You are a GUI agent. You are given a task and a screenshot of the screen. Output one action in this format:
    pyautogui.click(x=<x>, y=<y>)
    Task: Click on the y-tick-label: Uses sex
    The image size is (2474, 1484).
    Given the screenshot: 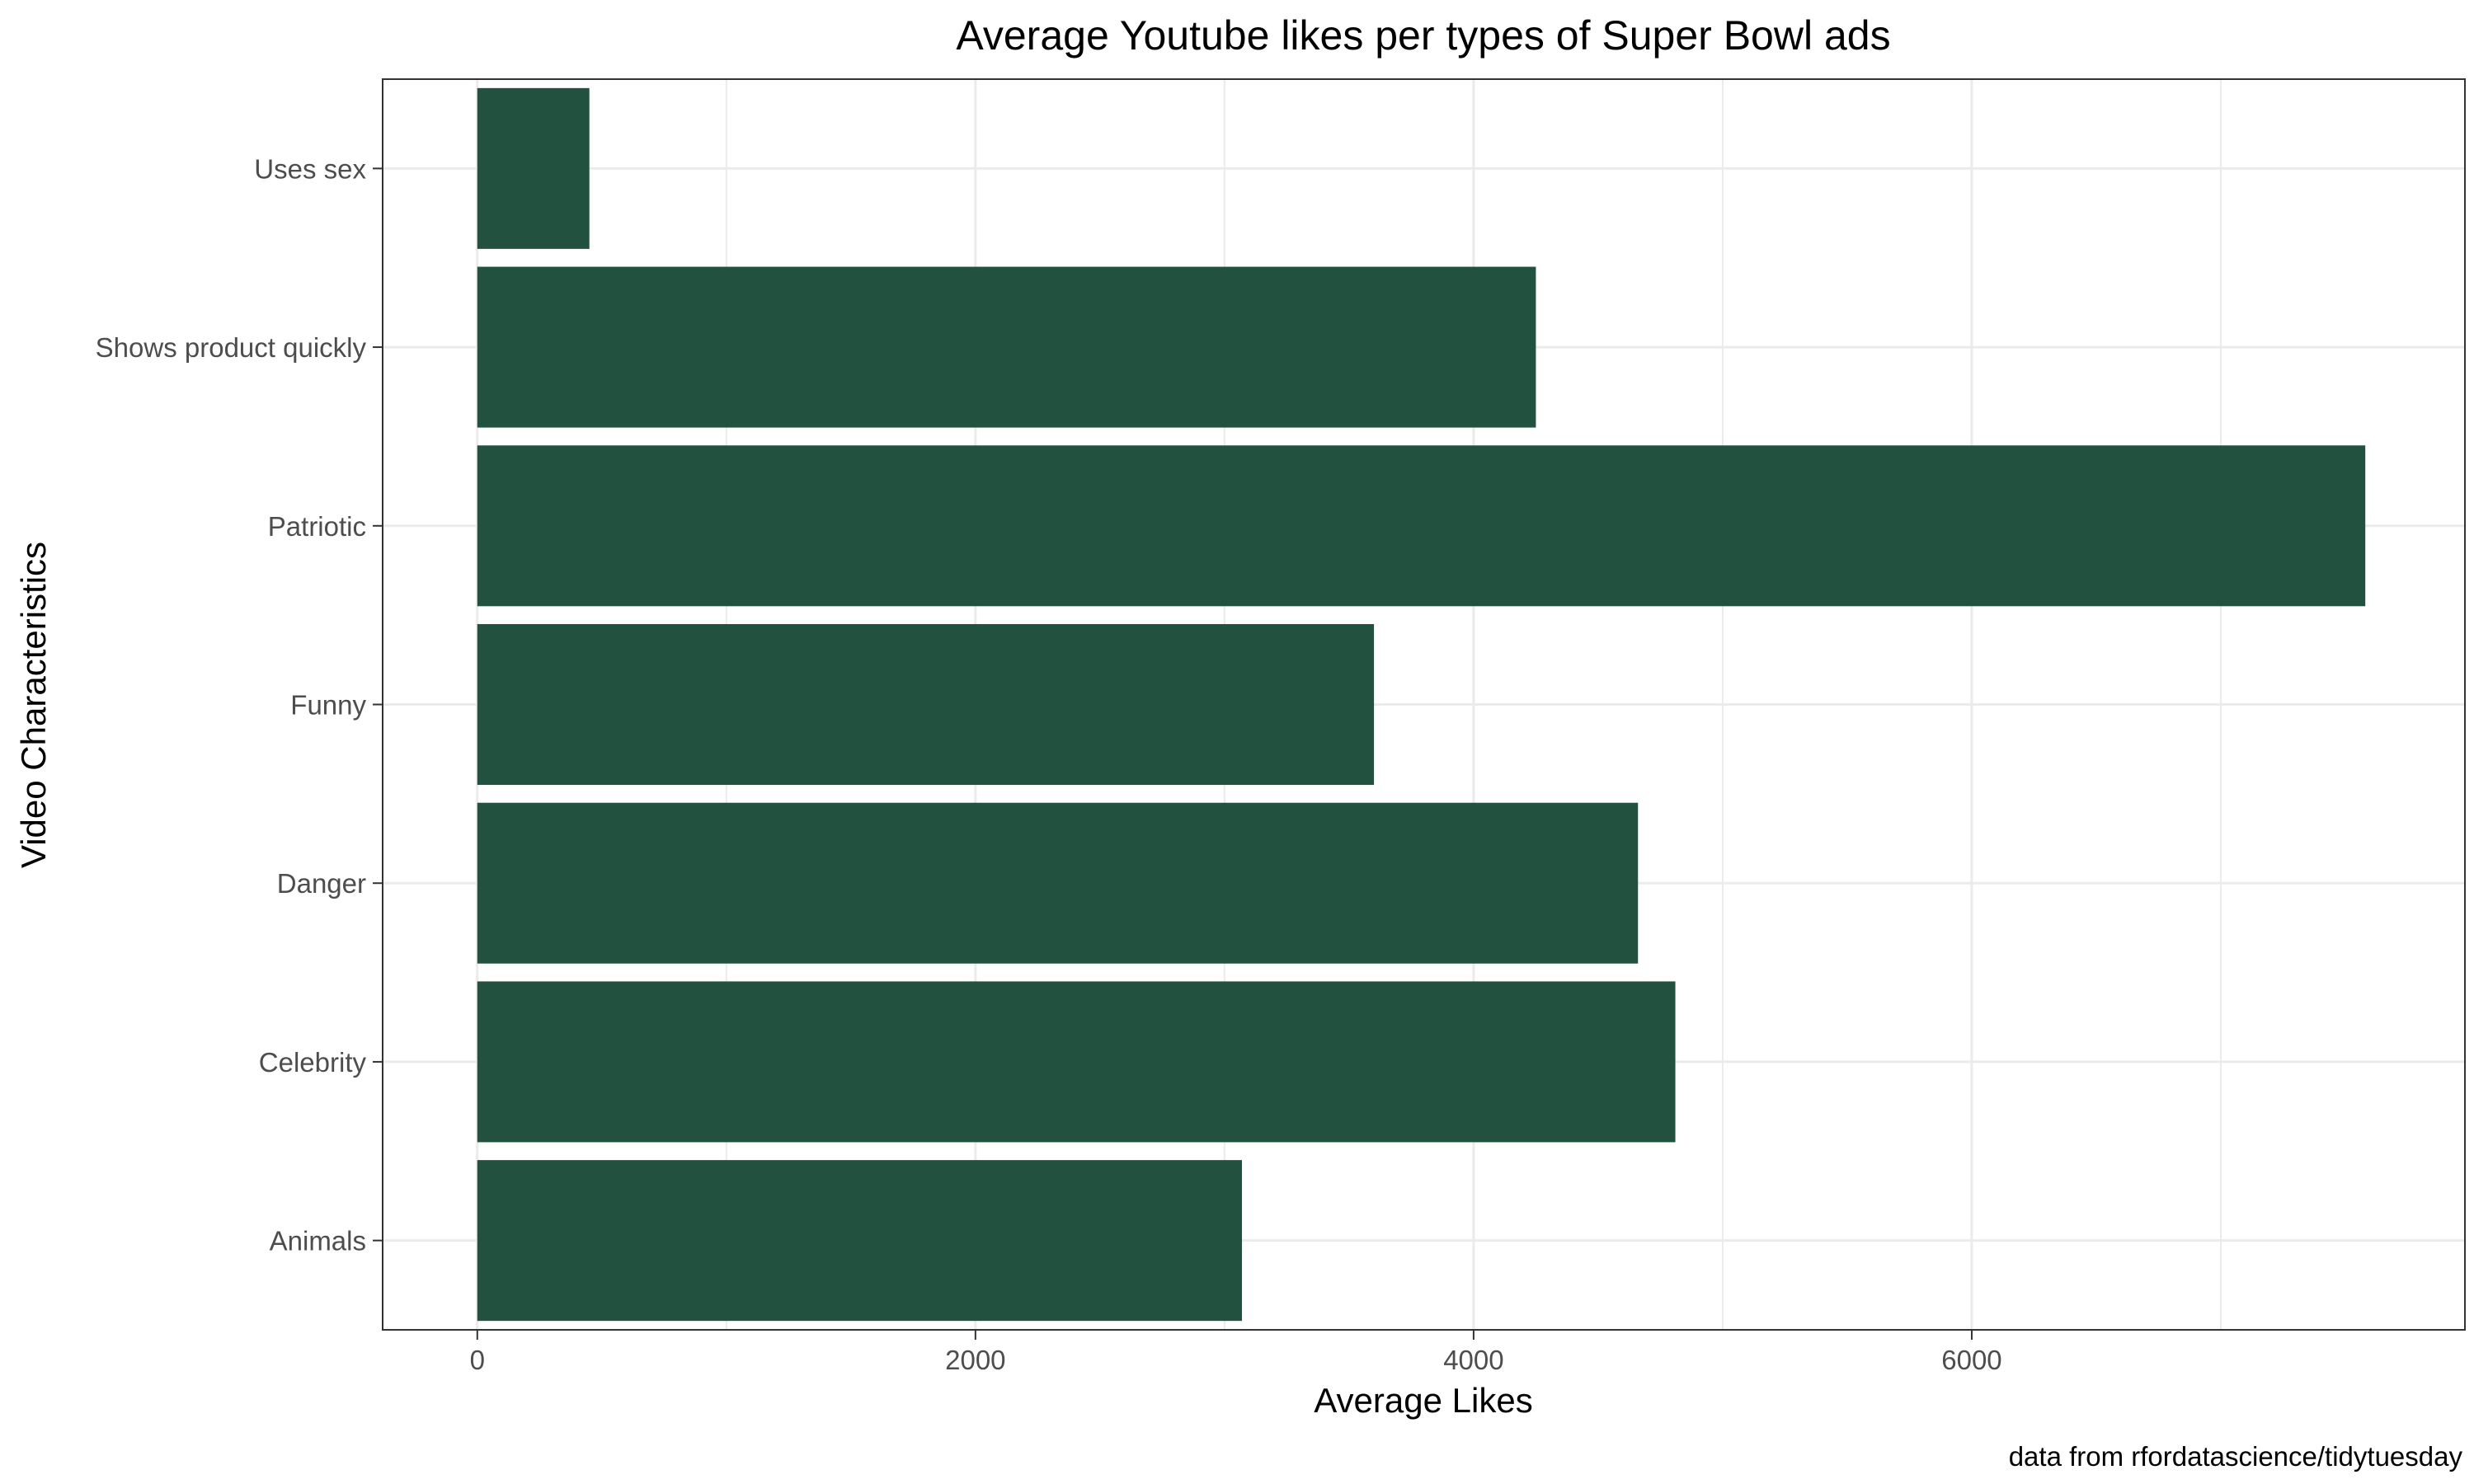 What is the action you would take?
    pyautogui.click(x=310, y=168)
    